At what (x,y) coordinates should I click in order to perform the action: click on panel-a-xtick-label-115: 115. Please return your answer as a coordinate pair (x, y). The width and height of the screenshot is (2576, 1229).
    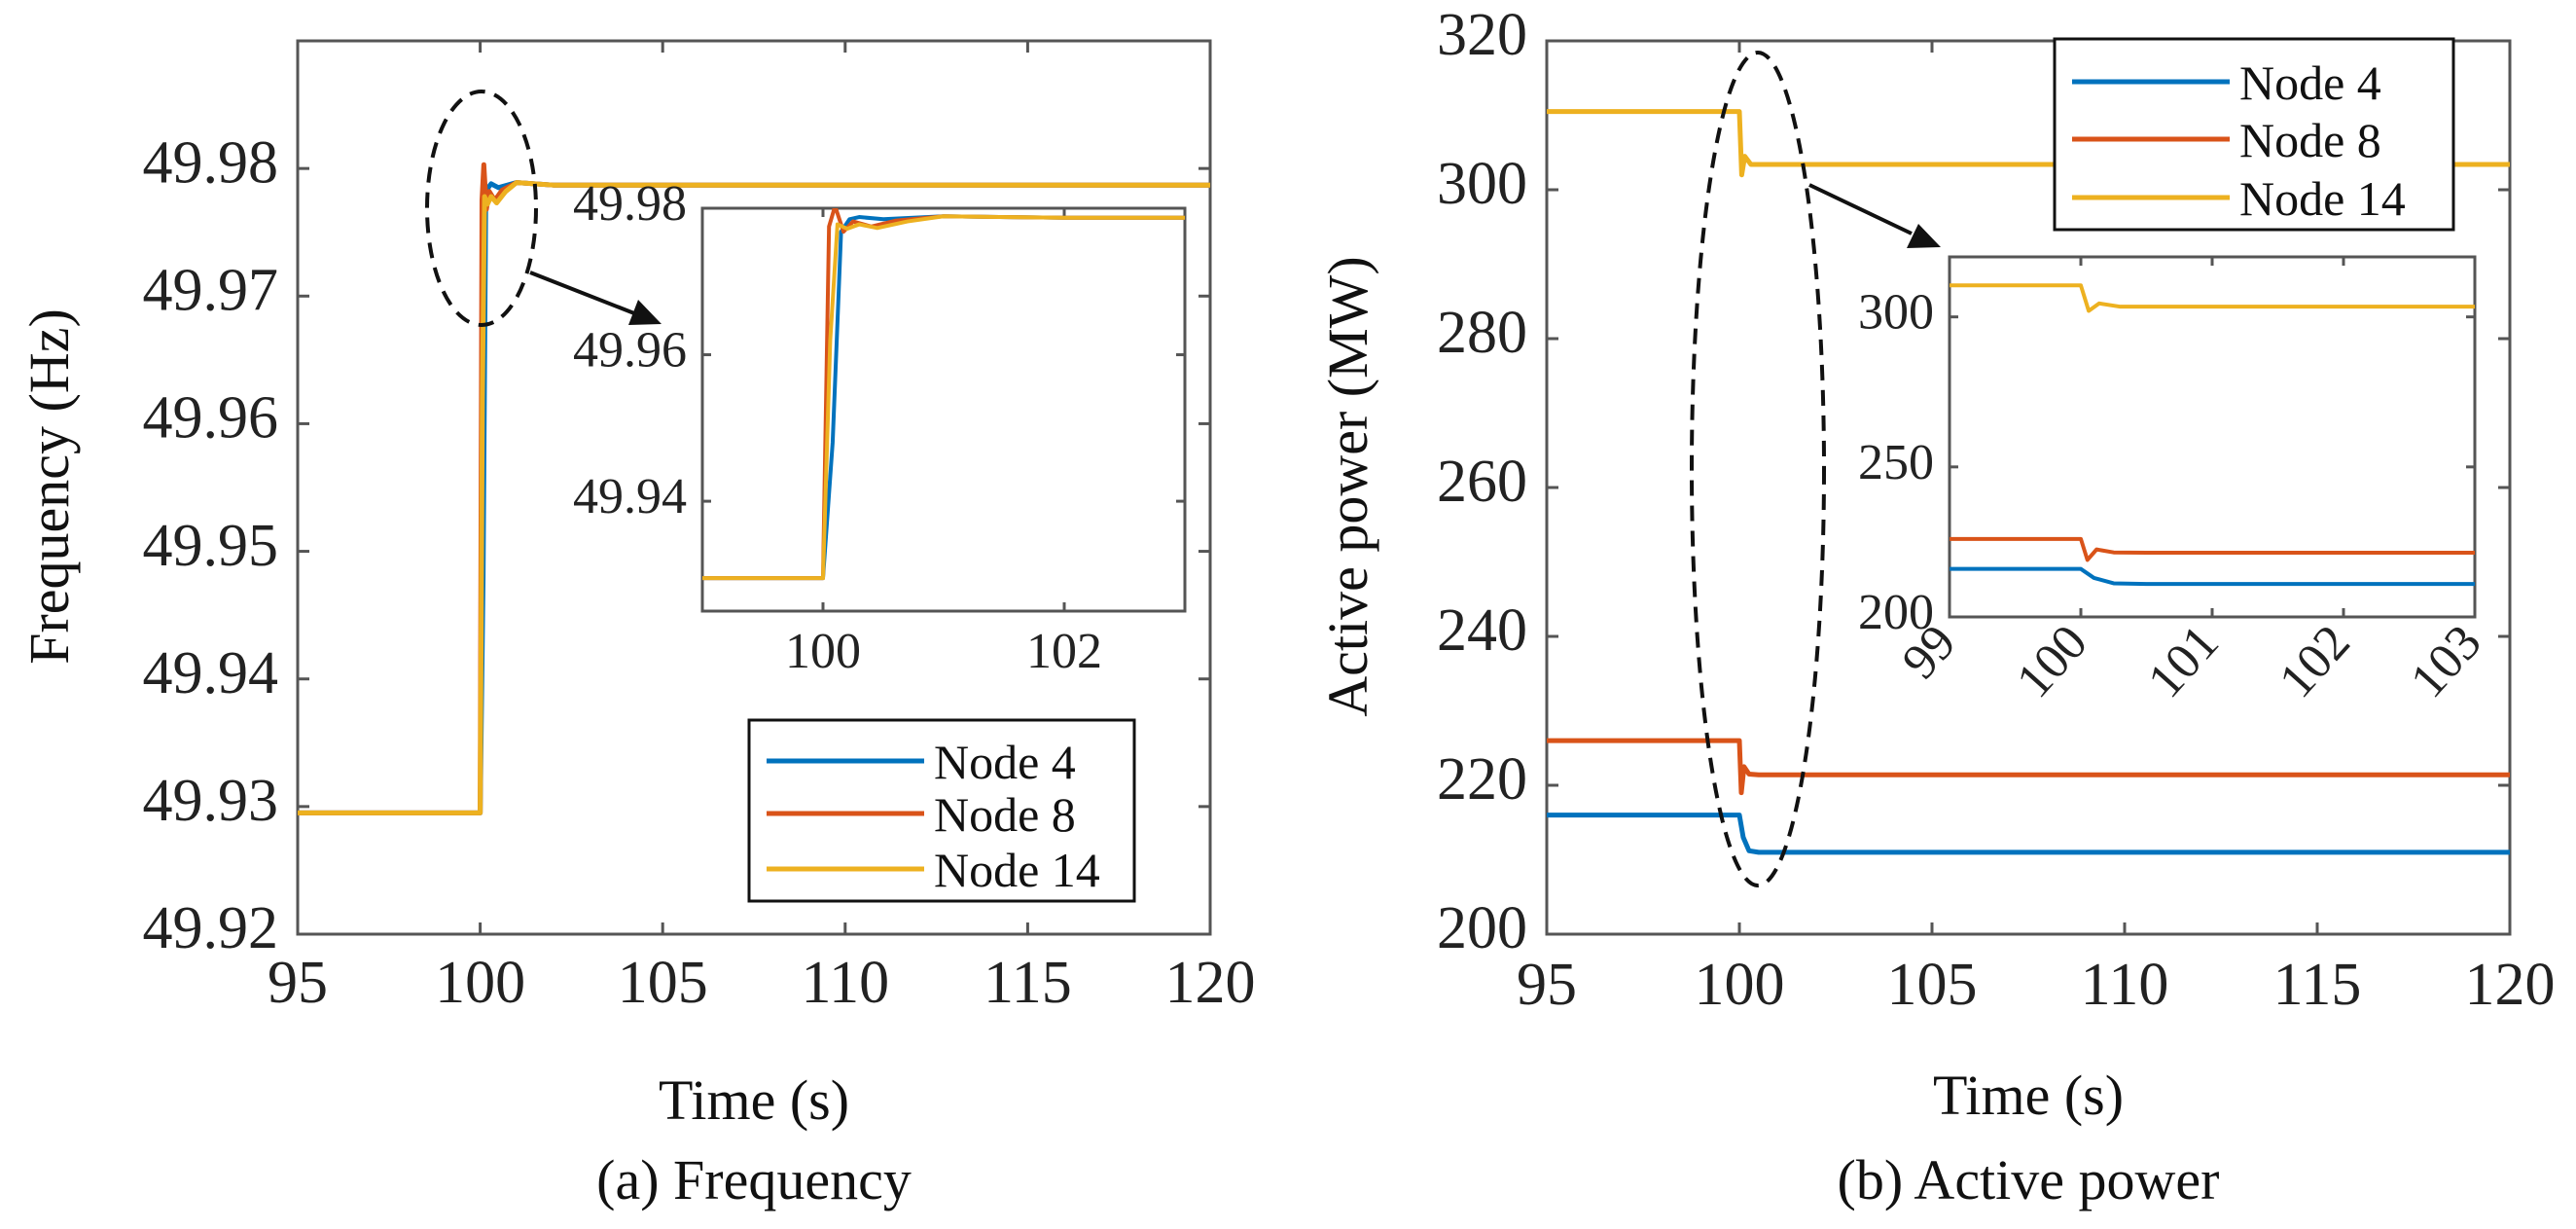
    Looking at the image, I should click on (1028, 983).